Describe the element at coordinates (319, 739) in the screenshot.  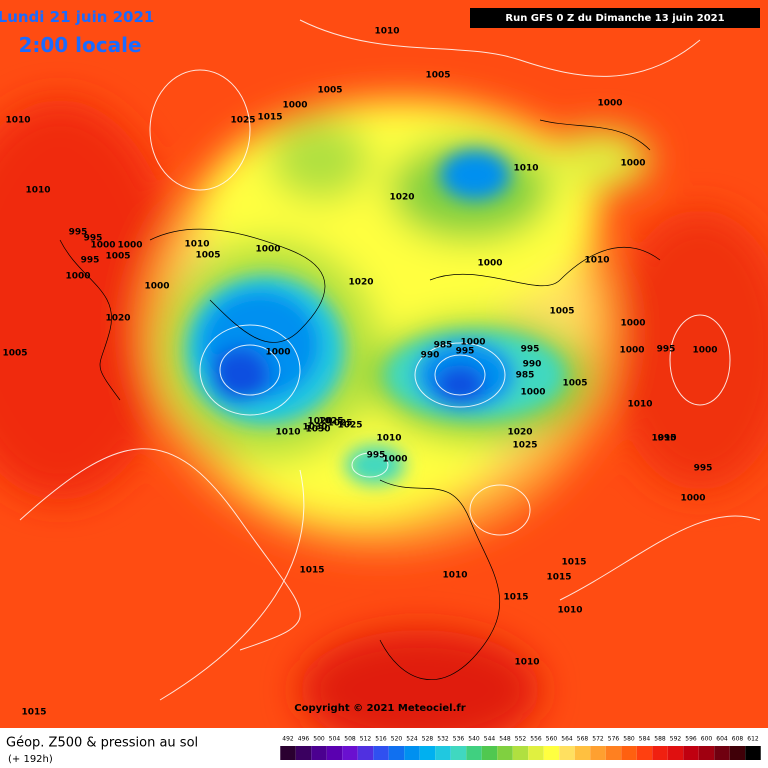
I see `scale-label: 500` at that location.